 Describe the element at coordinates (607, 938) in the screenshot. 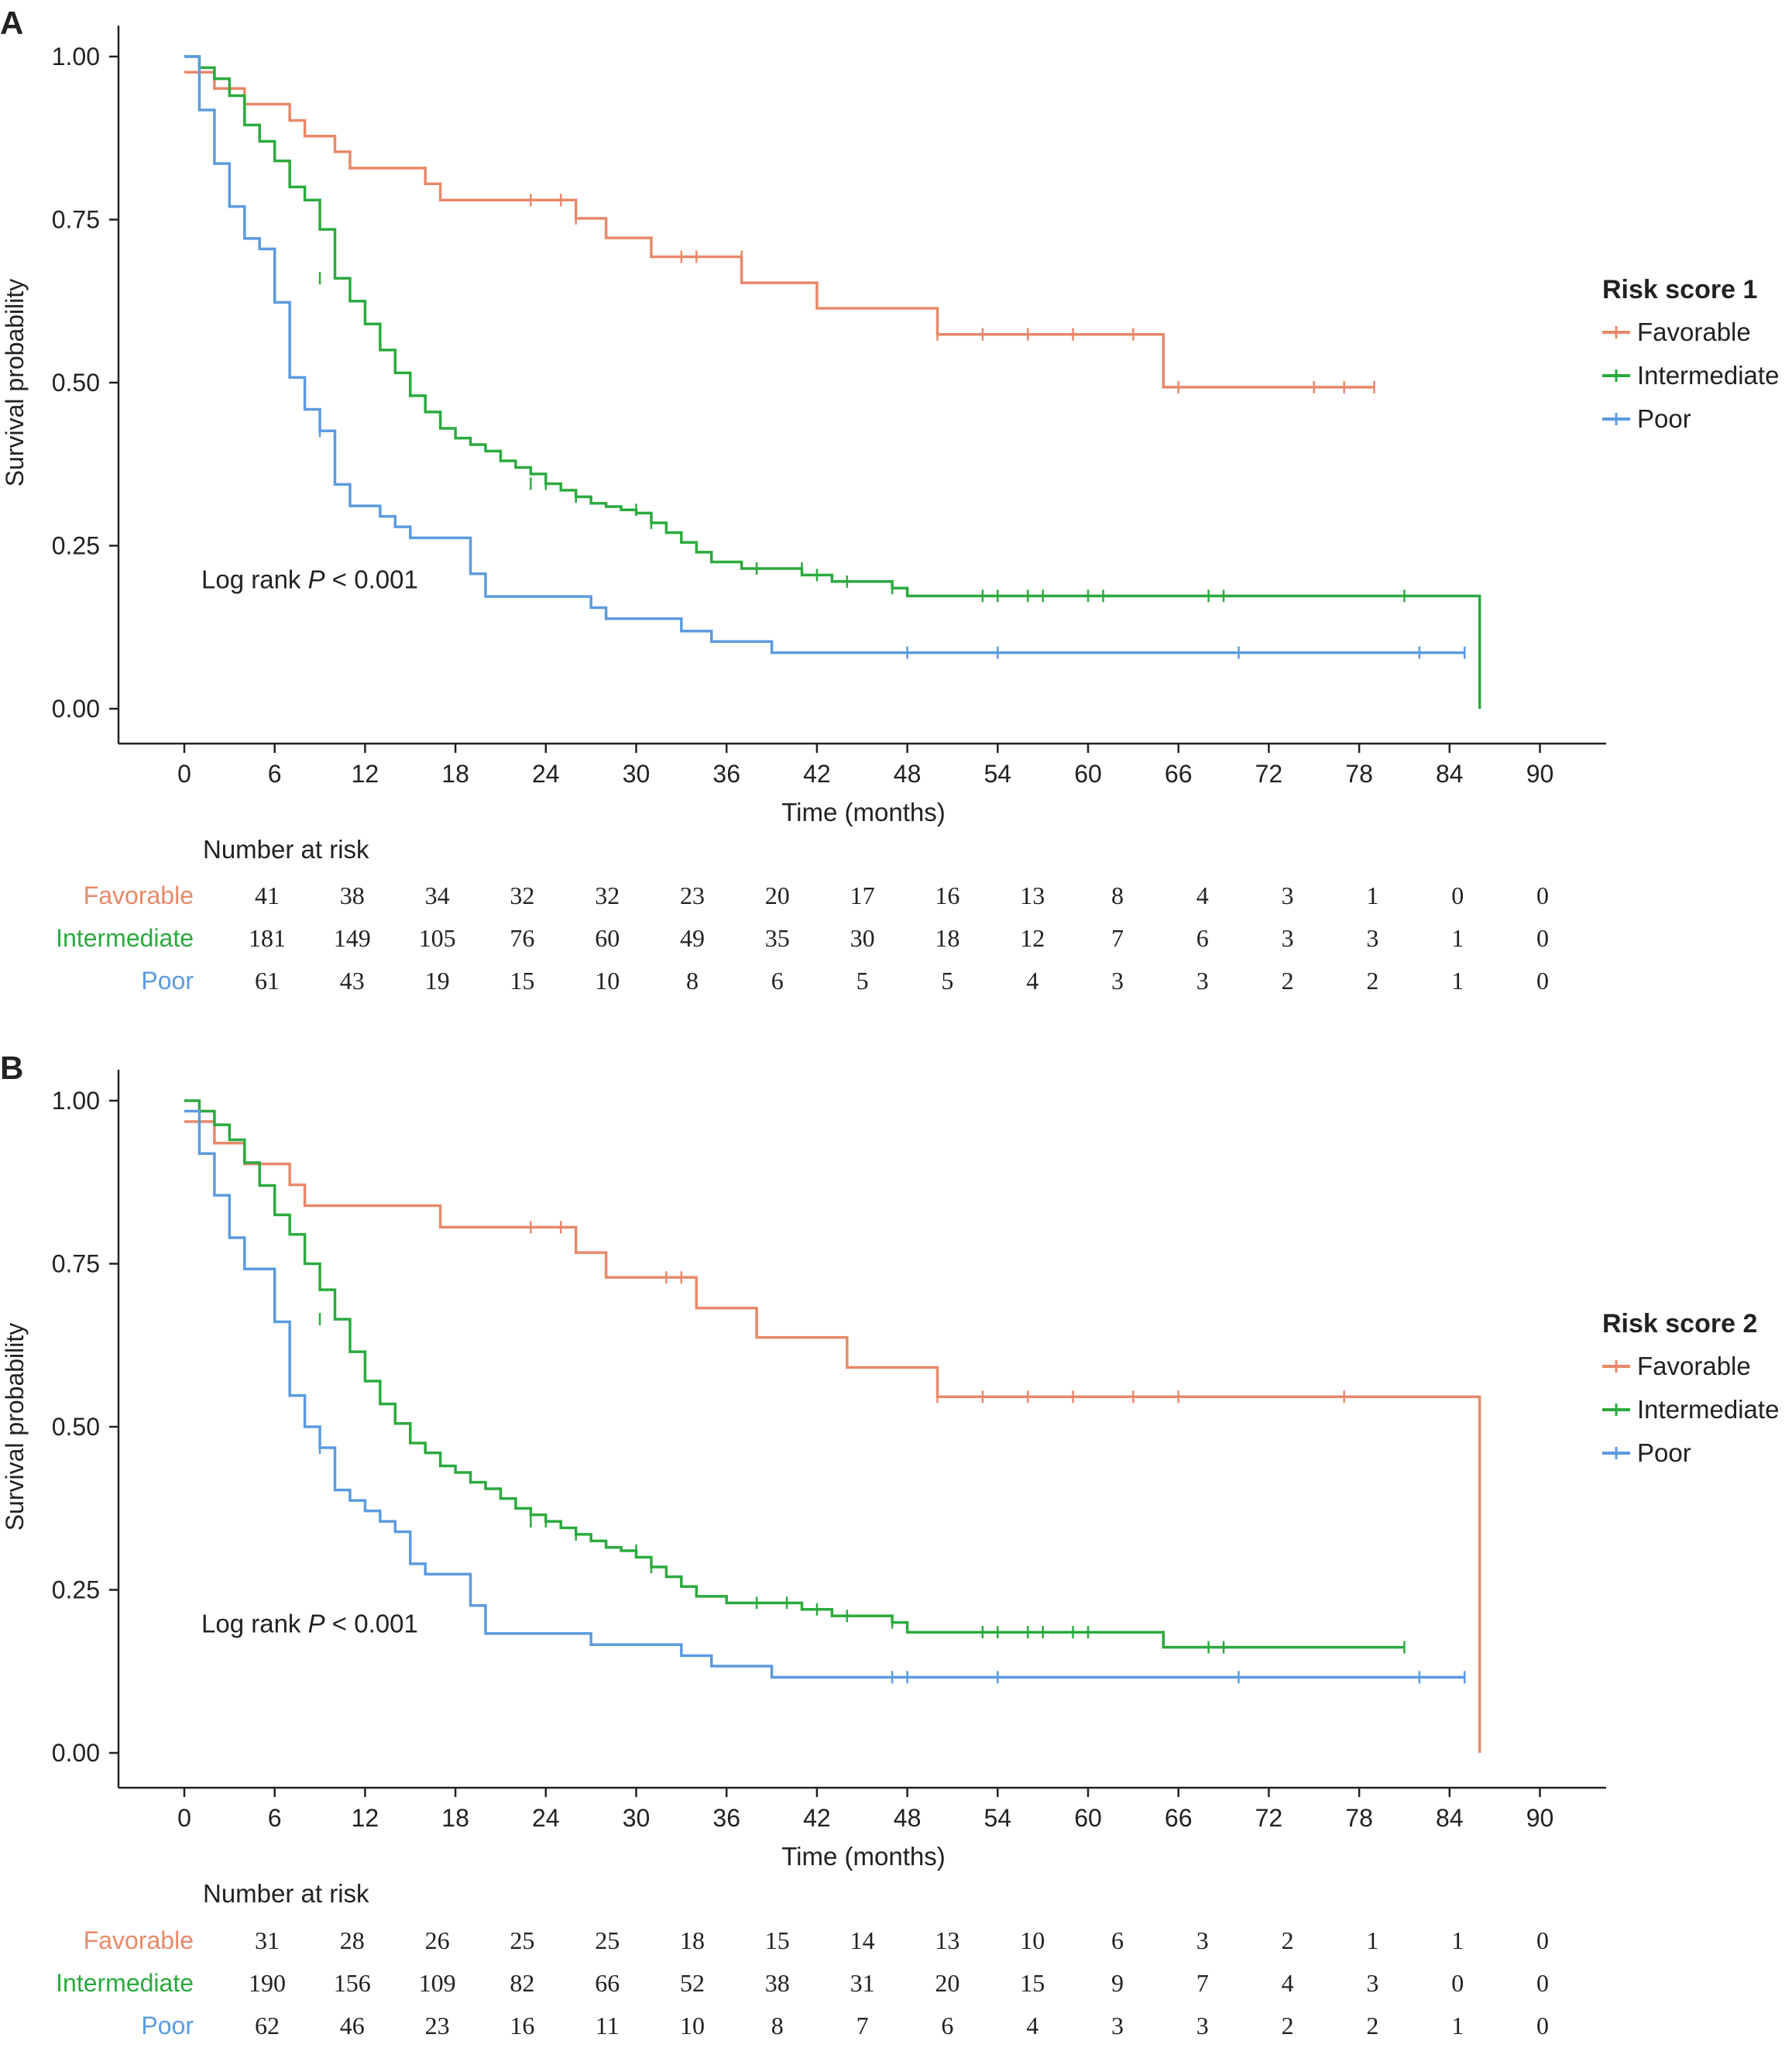

I see `risk-count: 60` at that location.